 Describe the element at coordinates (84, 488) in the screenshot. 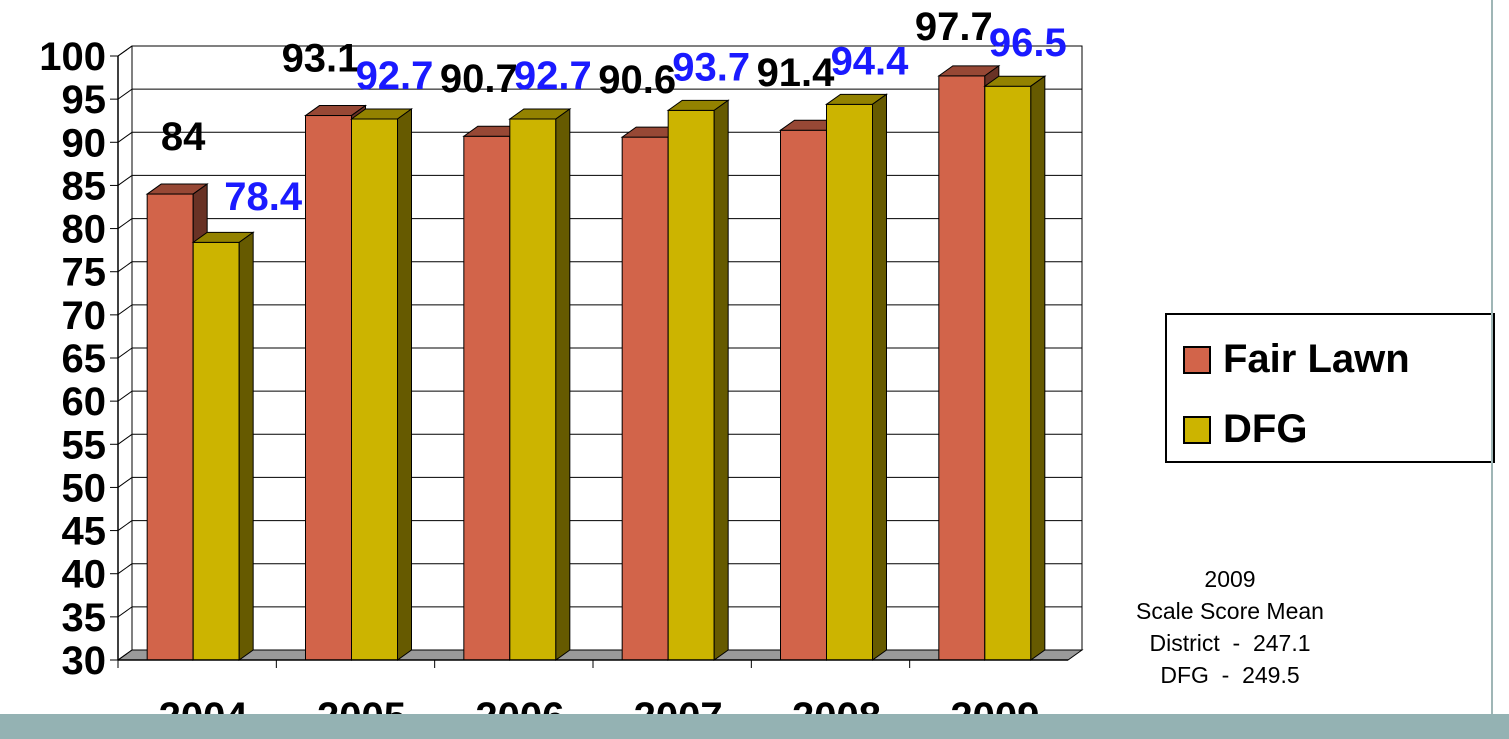

I see `y-tick-label: 50` at that location.